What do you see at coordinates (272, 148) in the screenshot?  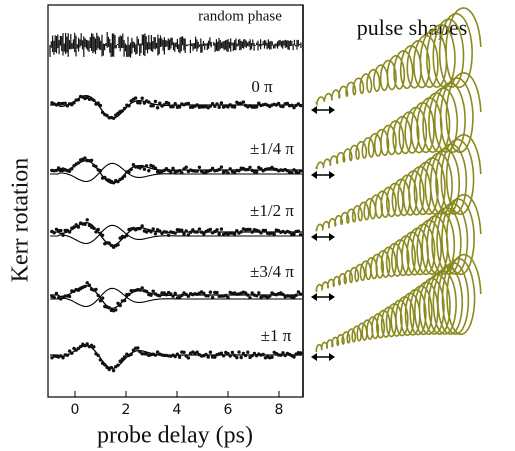 I see `trace-label: ±1/4 π` at bounding box center [272, 148].